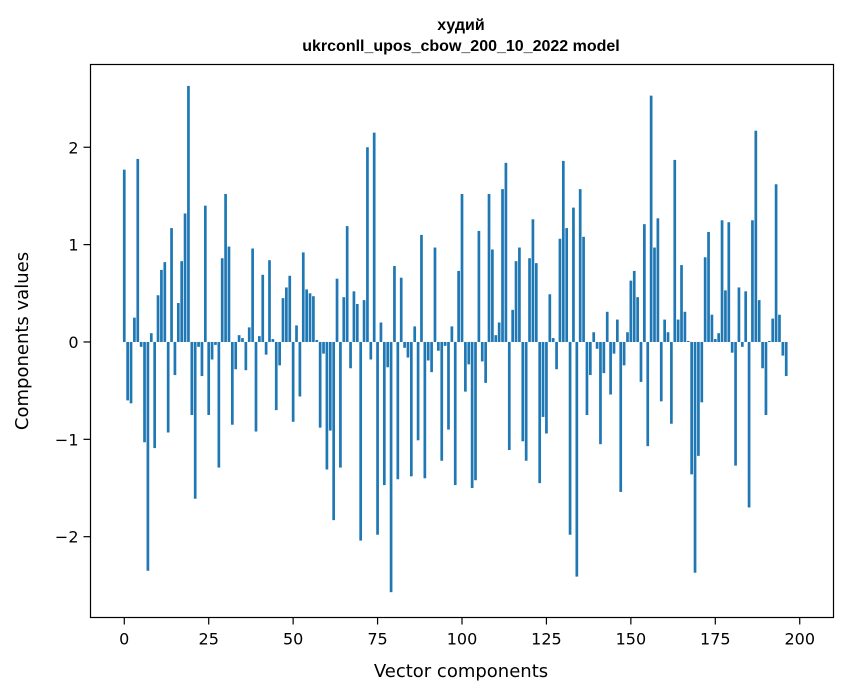 This screenshot has width=847, height=696. Describe the element at coordinates (462, 639) in the screenshot. I see `x-tick-label: 100` at that location.